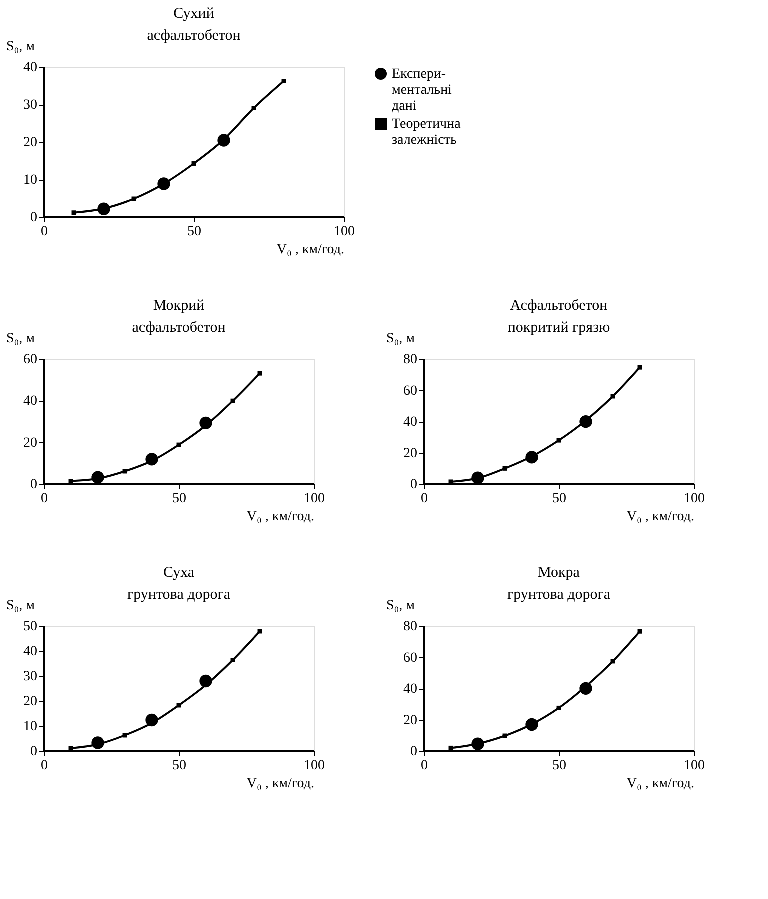 This screenshot has height=899, width=768. I want to click on legend-label: Експери- ментальні дані, so click(422, 90).